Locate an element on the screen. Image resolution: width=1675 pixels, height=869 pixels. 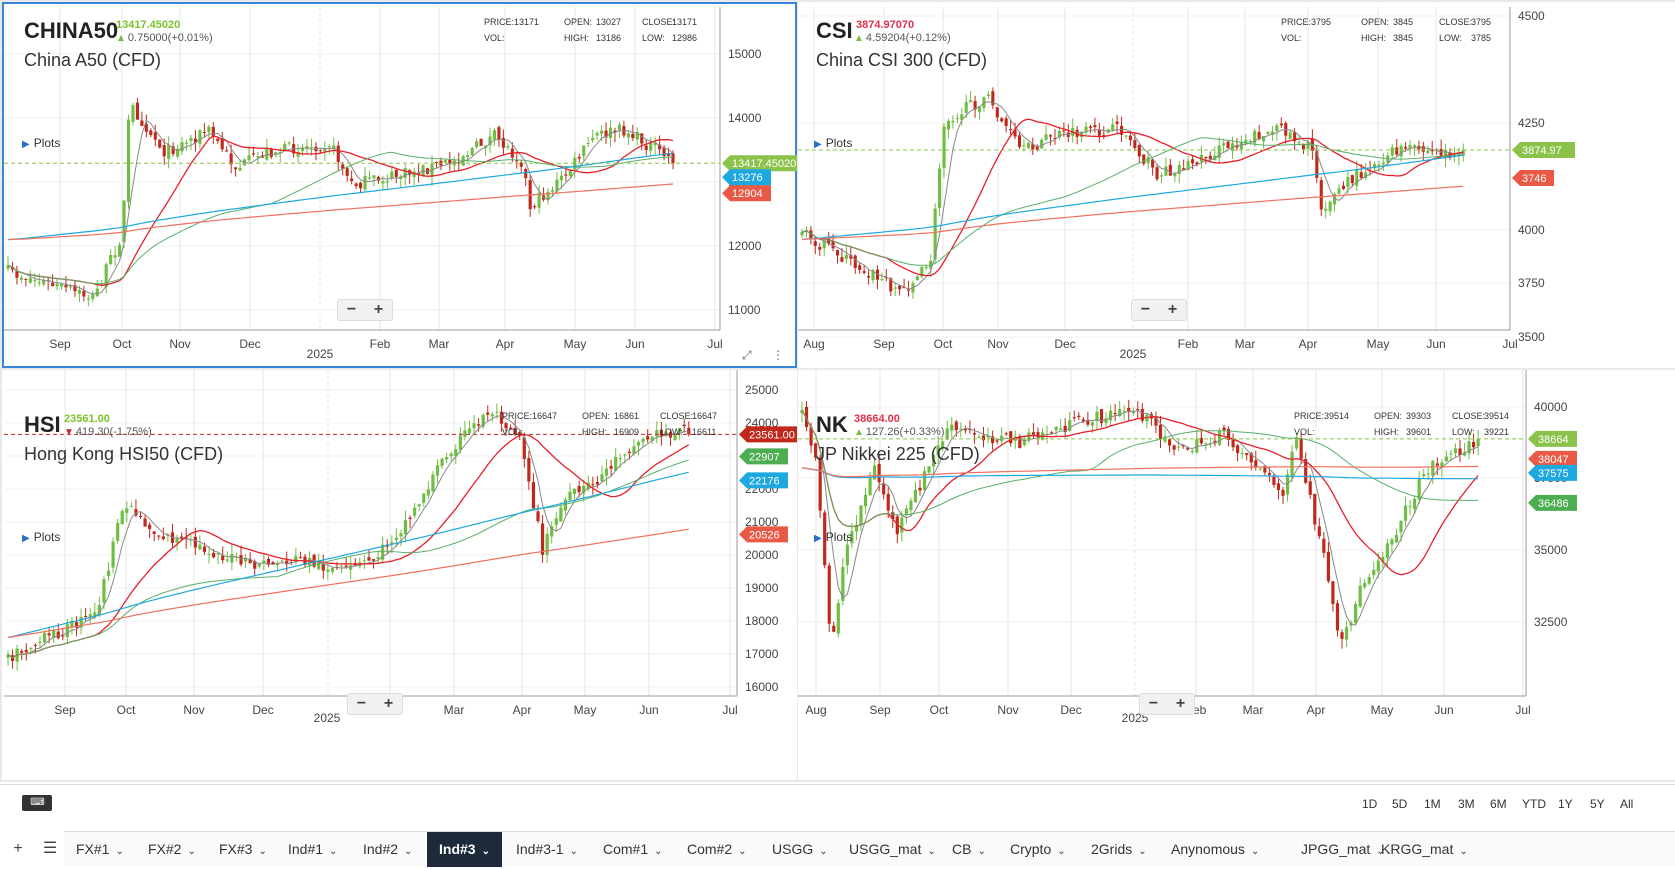
range-6m: 6M is located at coordinates (1498, 804).